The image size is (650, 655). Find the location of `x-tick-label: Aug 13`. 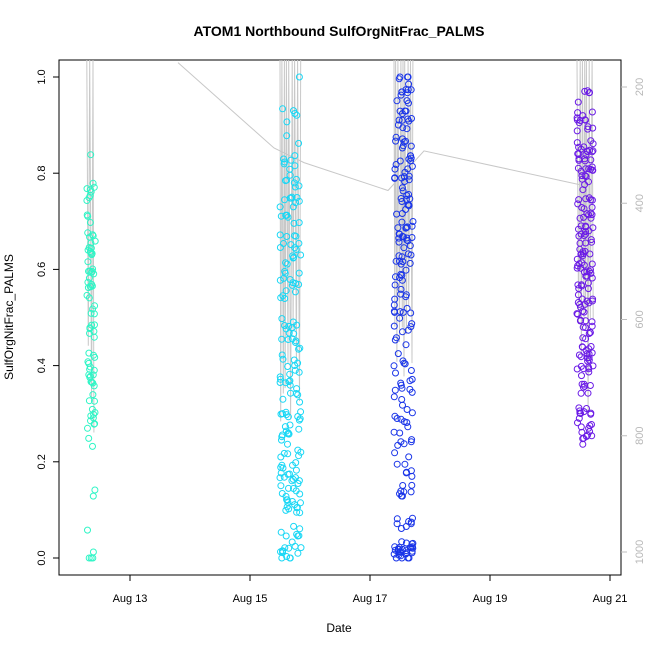

x-tick-label: Aug 13 is located at coordinates (130, 599).